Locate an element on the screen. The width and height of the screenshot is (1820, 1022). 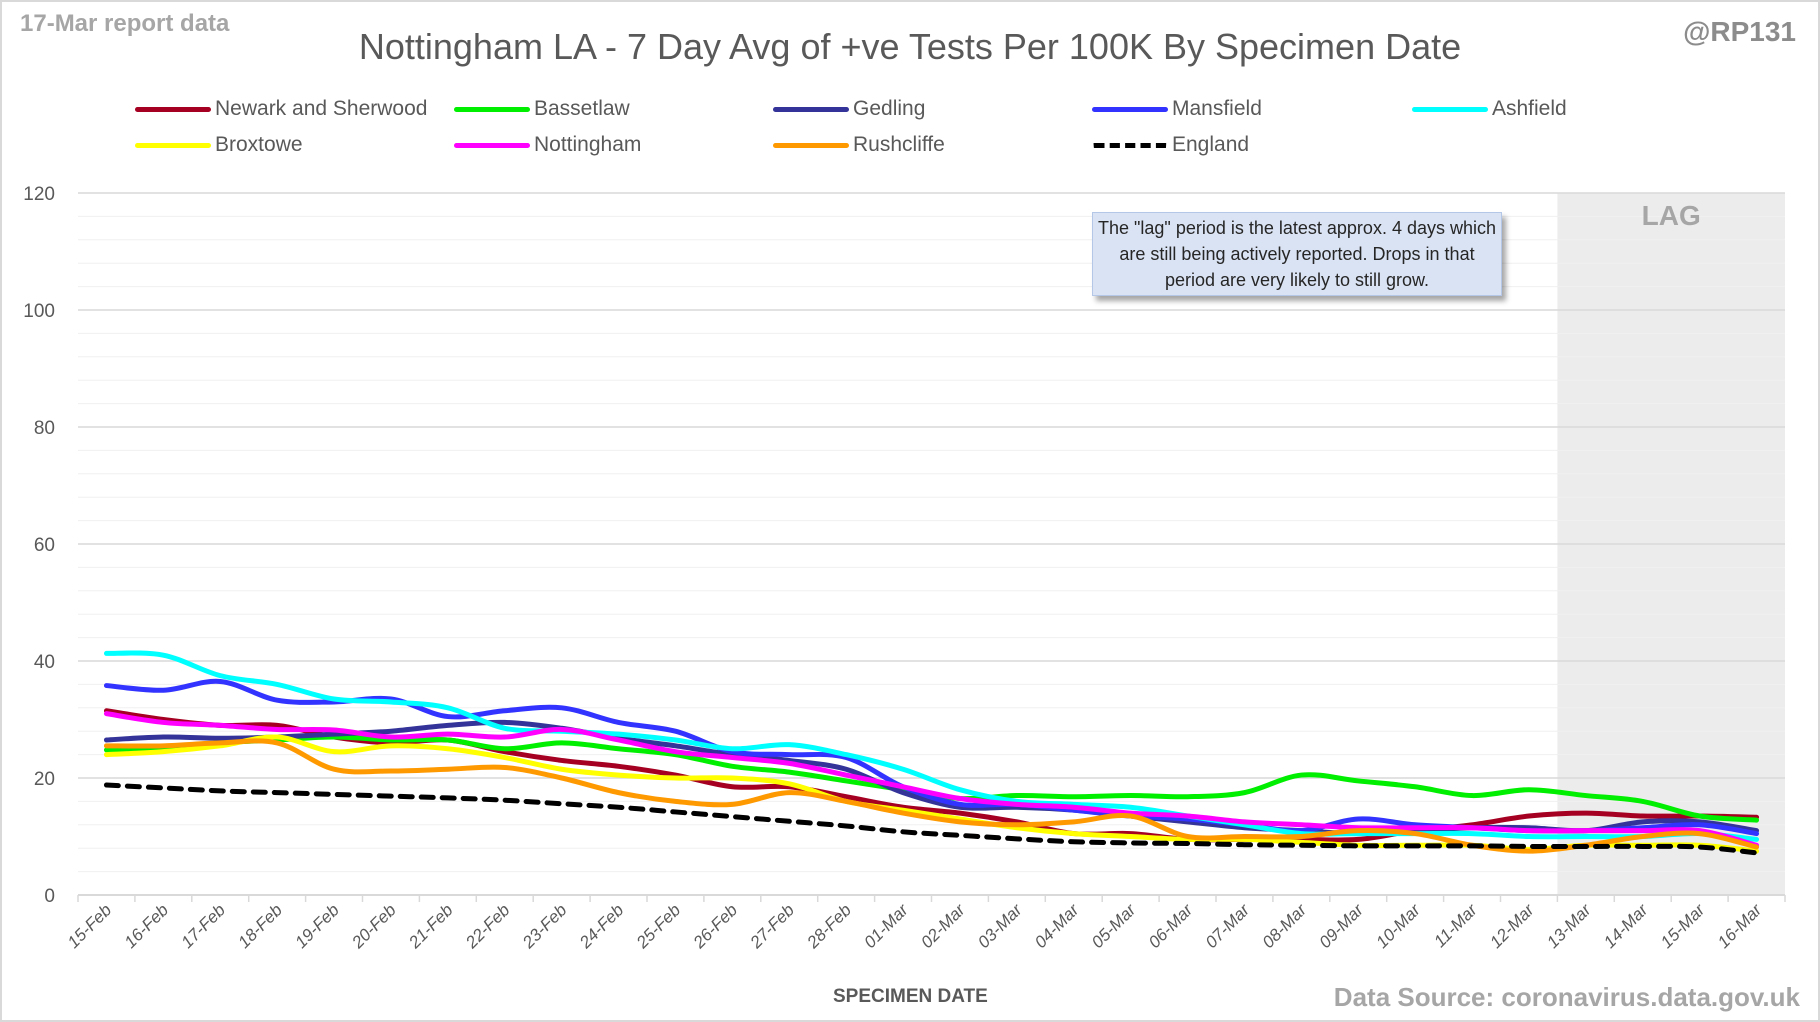
y-tick-label: 40 is located at coordinates (44, 662).